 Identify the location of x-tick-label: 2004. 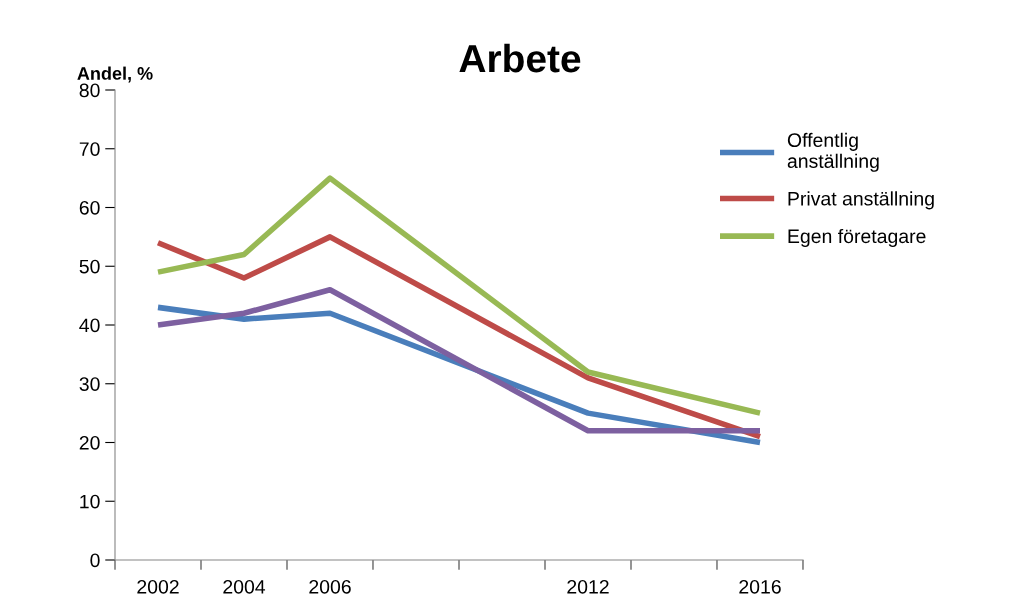
(244, 586).